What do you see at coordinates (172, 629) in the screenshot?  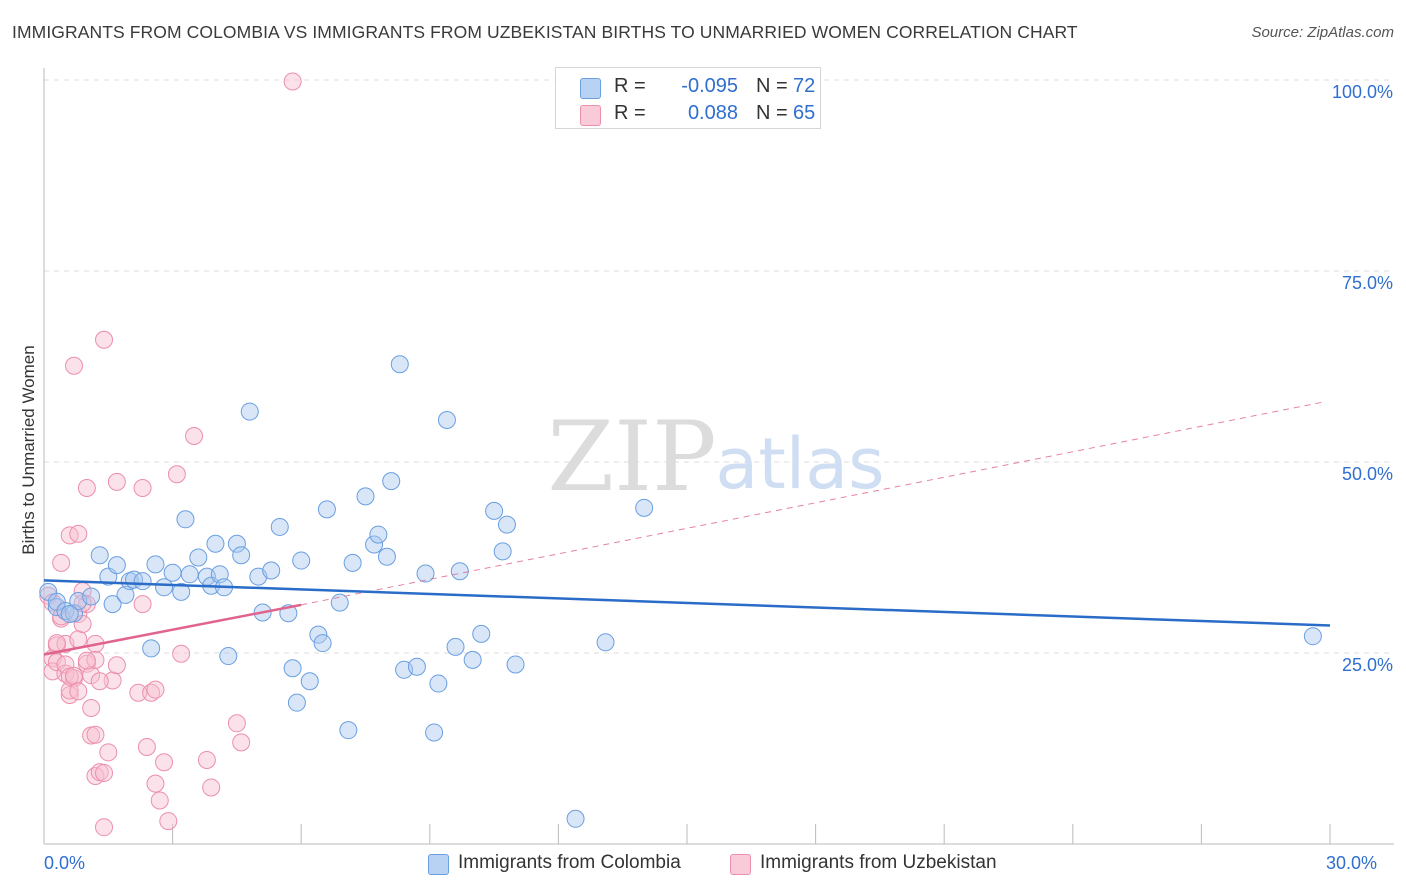 I see `uzbekistan-trend-line` at bounding box center [172, 629].